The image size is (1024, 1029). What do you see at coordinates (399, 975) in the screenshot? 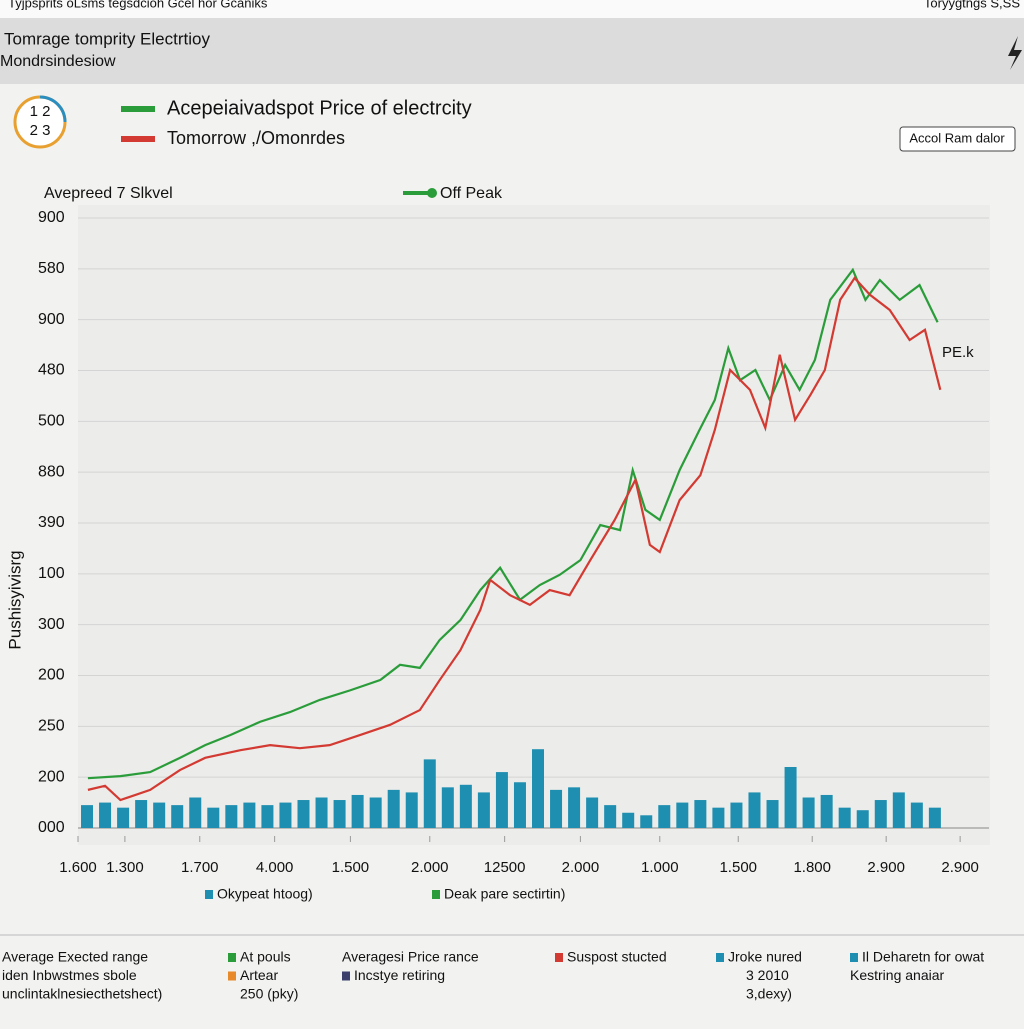
I see `footer-item: Incstye retiring` at bounding box center [399, 975].